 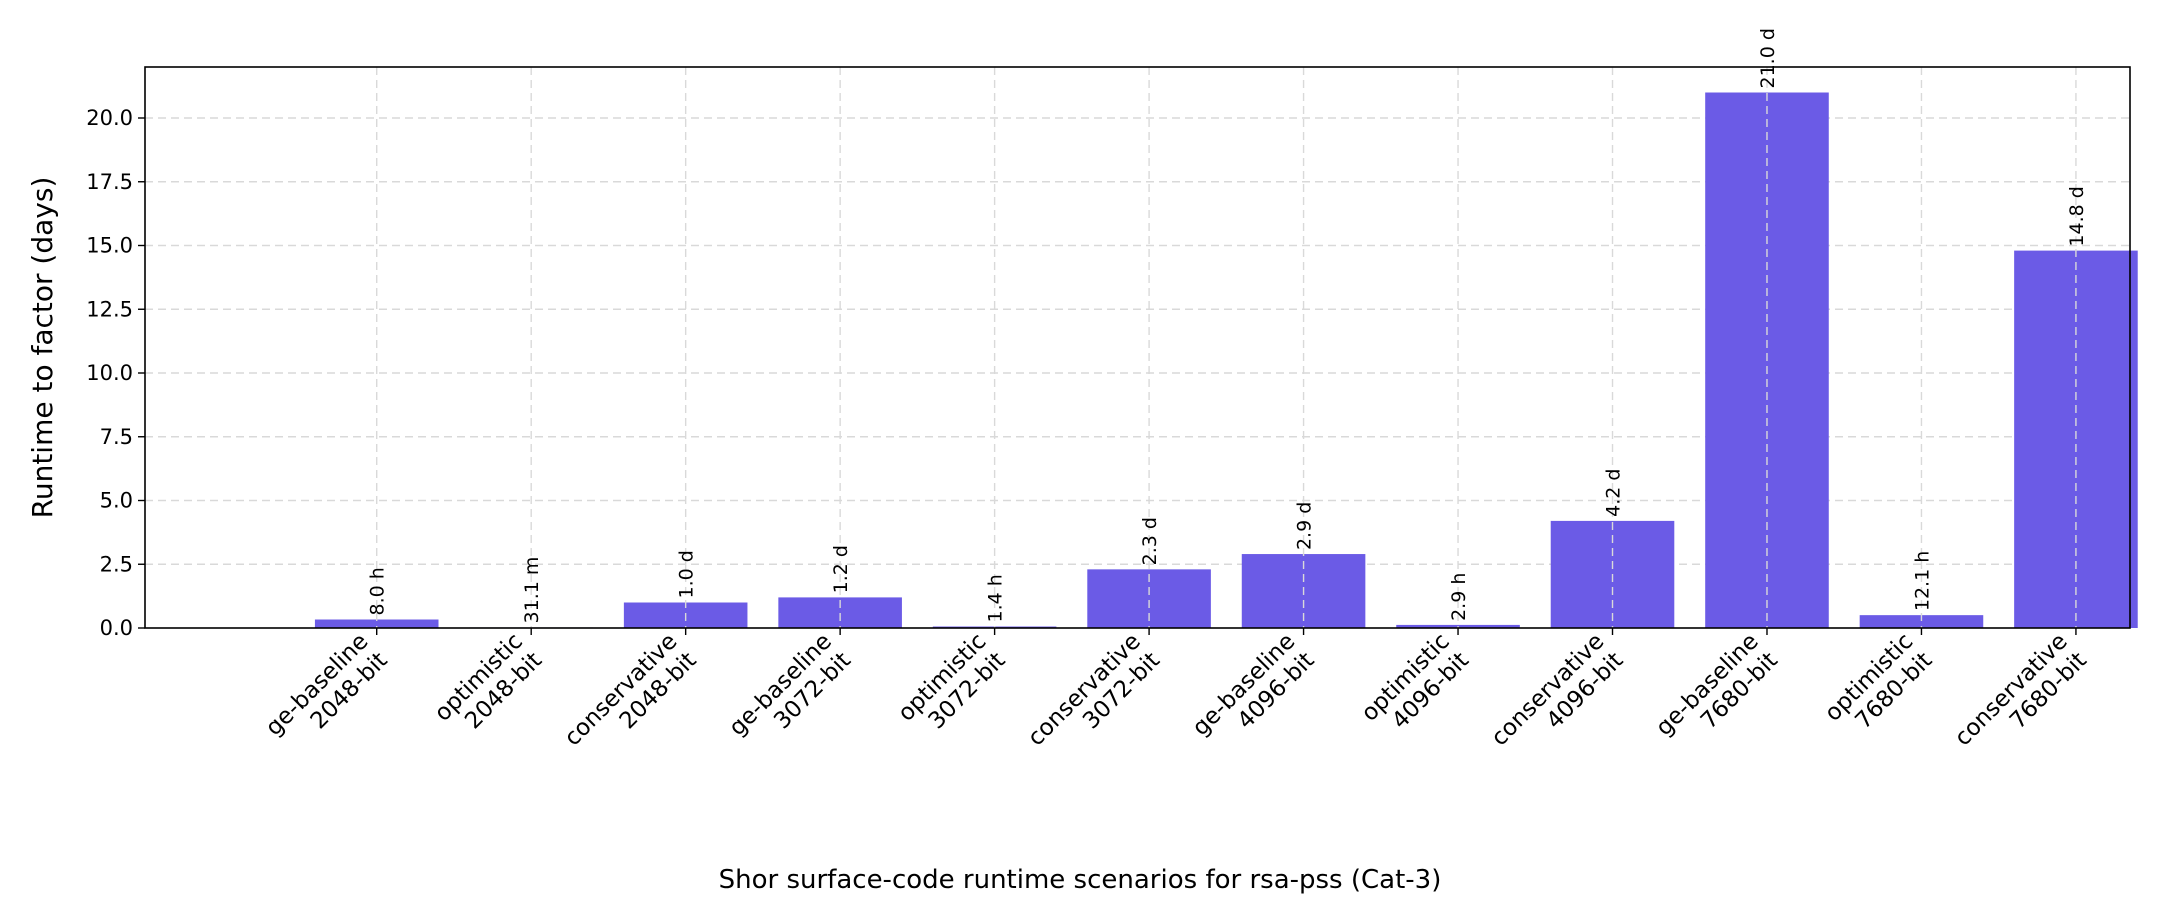 What do you see at coordinates (378, 591) in the screenshot?
I see `bar-value-label: 8.0 h` at bounding box center [378, 591].